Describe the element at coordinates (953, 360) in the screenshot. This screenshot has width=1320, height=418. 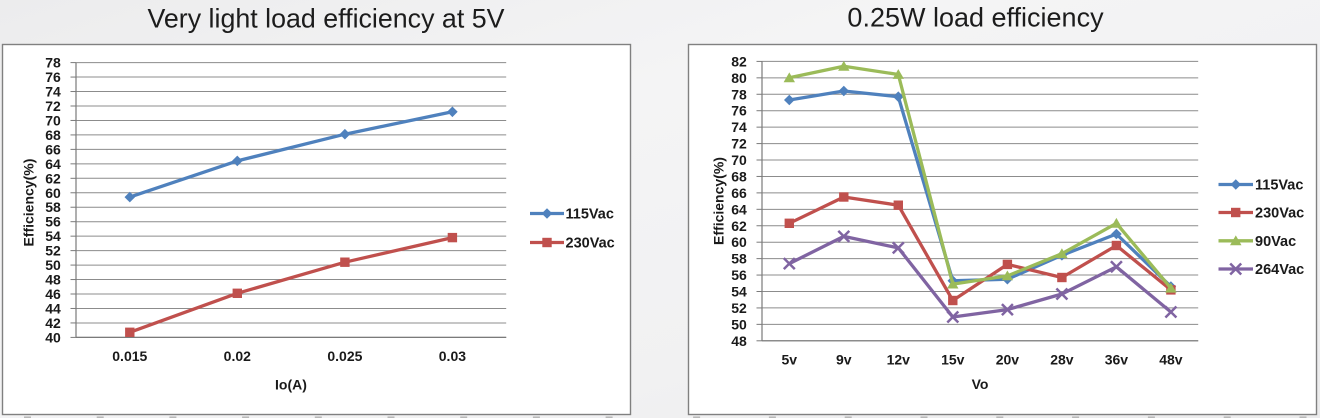
I see `svg-text: 15v` at that location.